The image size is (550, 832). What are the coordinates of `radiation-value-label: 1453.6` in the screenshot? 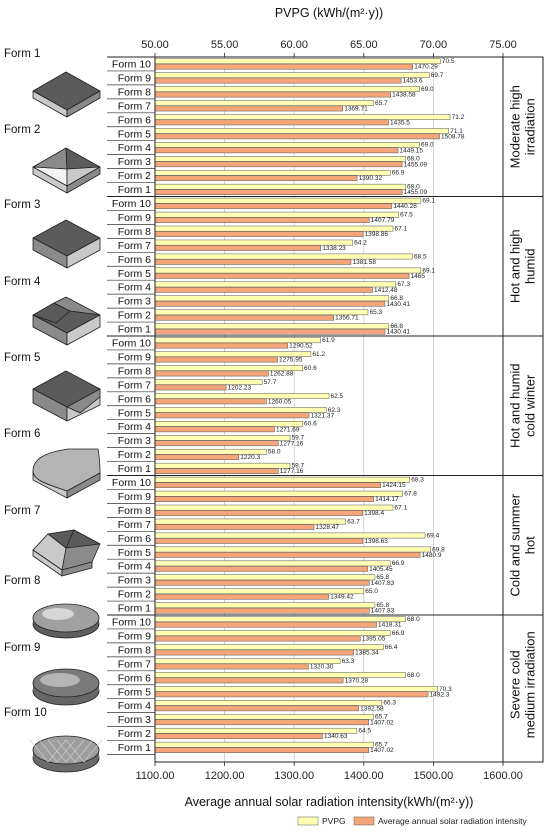 It's located at (413, 81).